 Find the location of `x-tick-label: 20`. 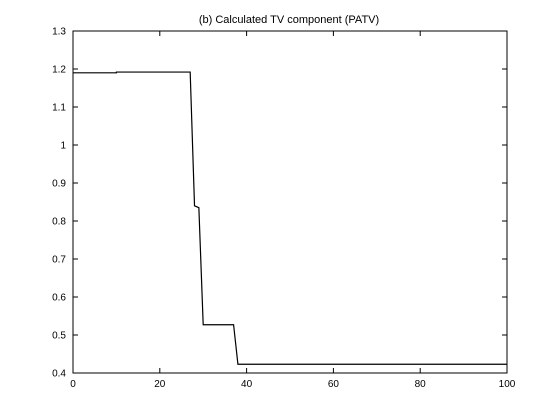

x-tick-label: 20 is located at coordinates (160, 384).